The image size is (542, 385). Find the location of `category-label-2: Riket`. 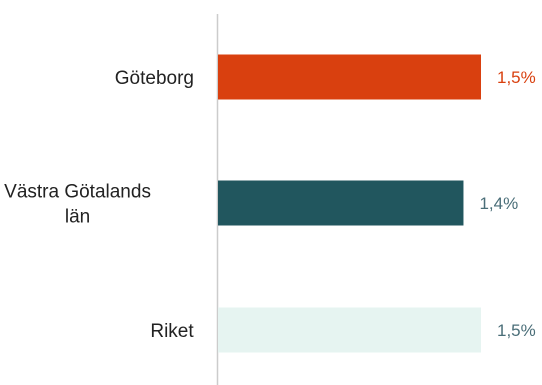

category-label-2: Riket is located at coordinates (172, 331).